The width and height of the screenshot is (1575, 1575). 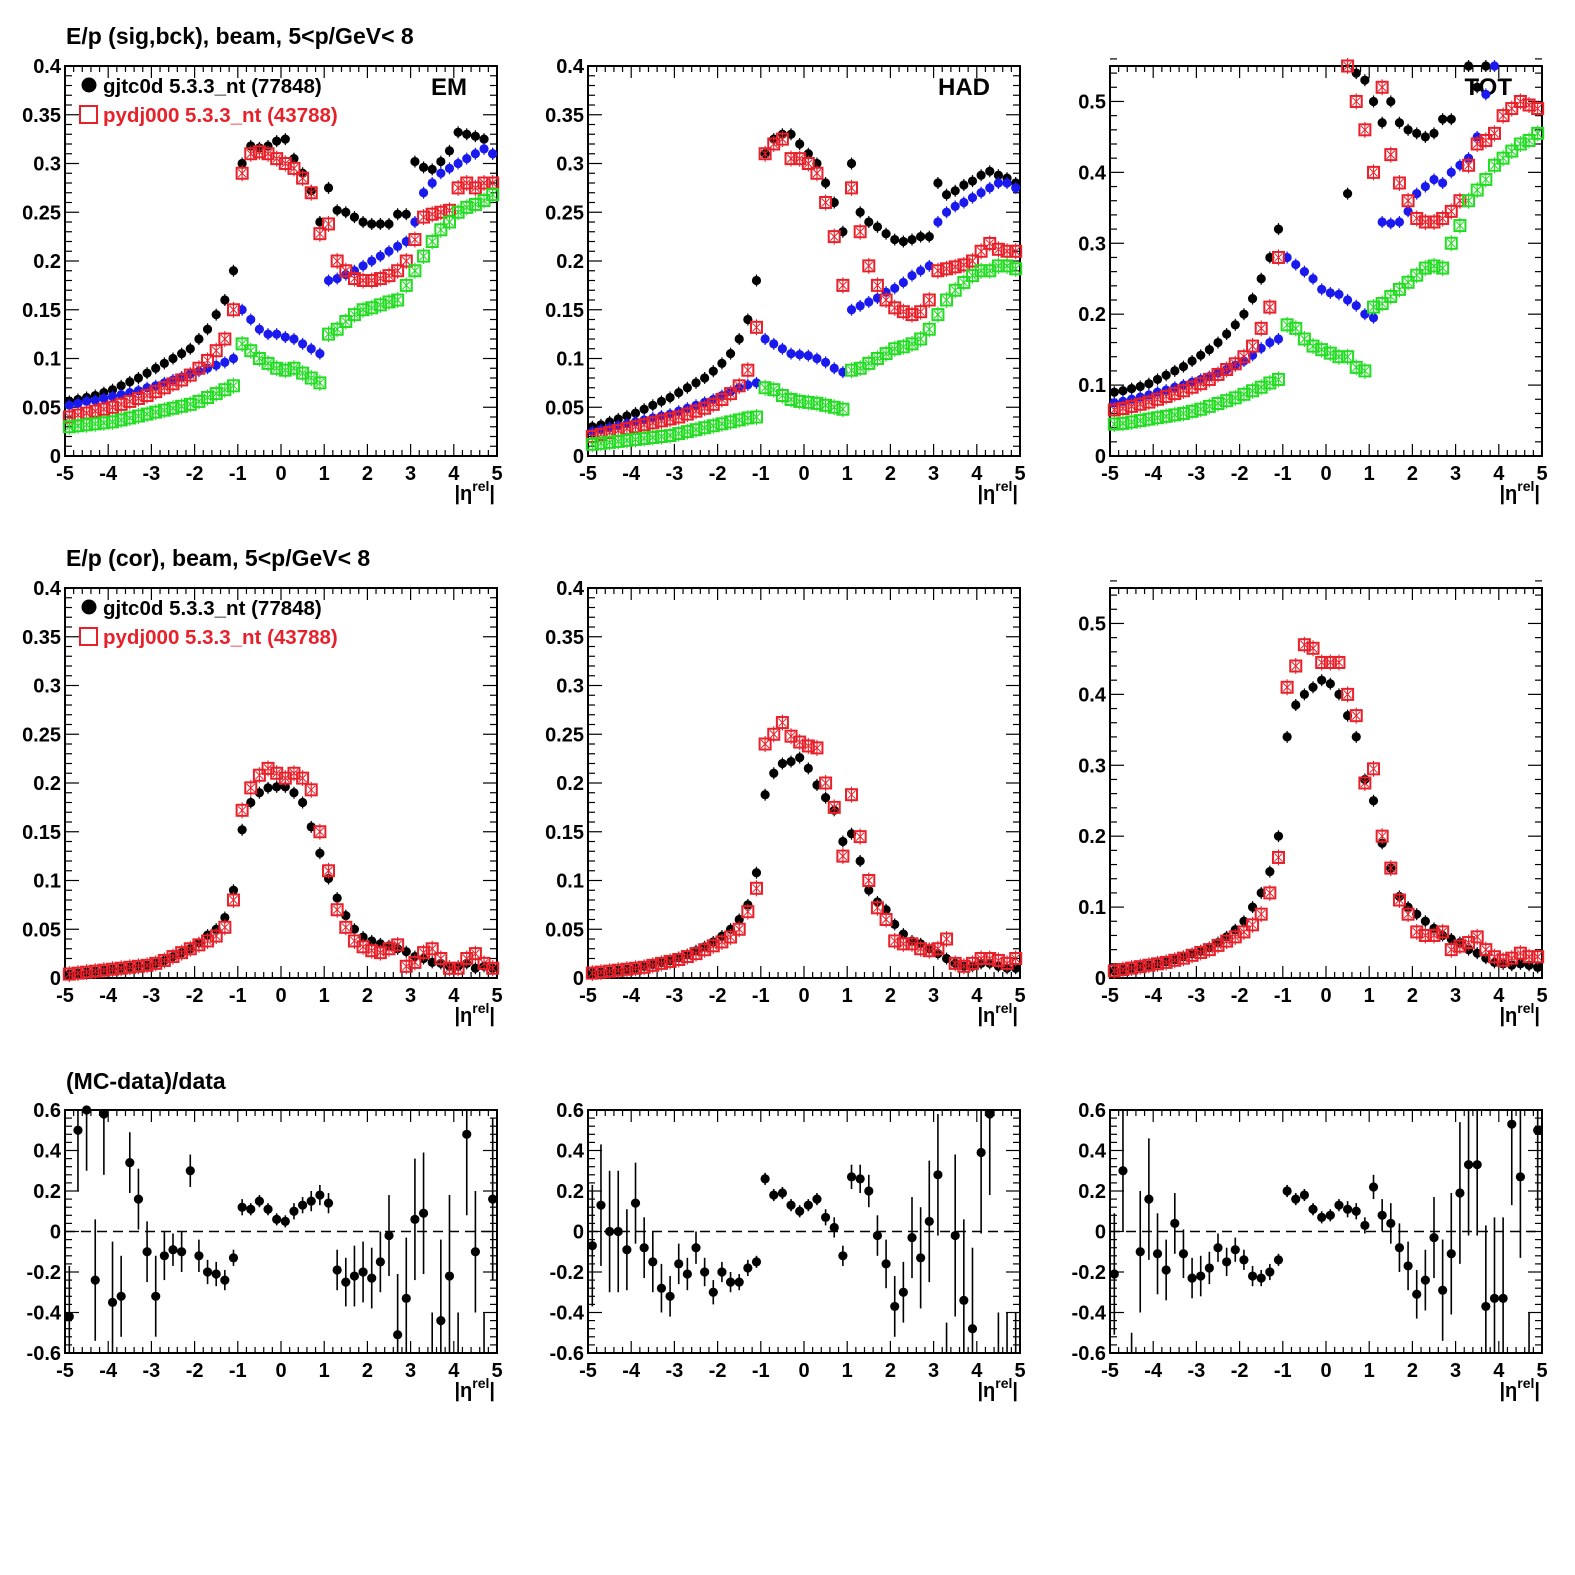 I want to click on y-tick-label: 0.2, so click(x=570, y=262).